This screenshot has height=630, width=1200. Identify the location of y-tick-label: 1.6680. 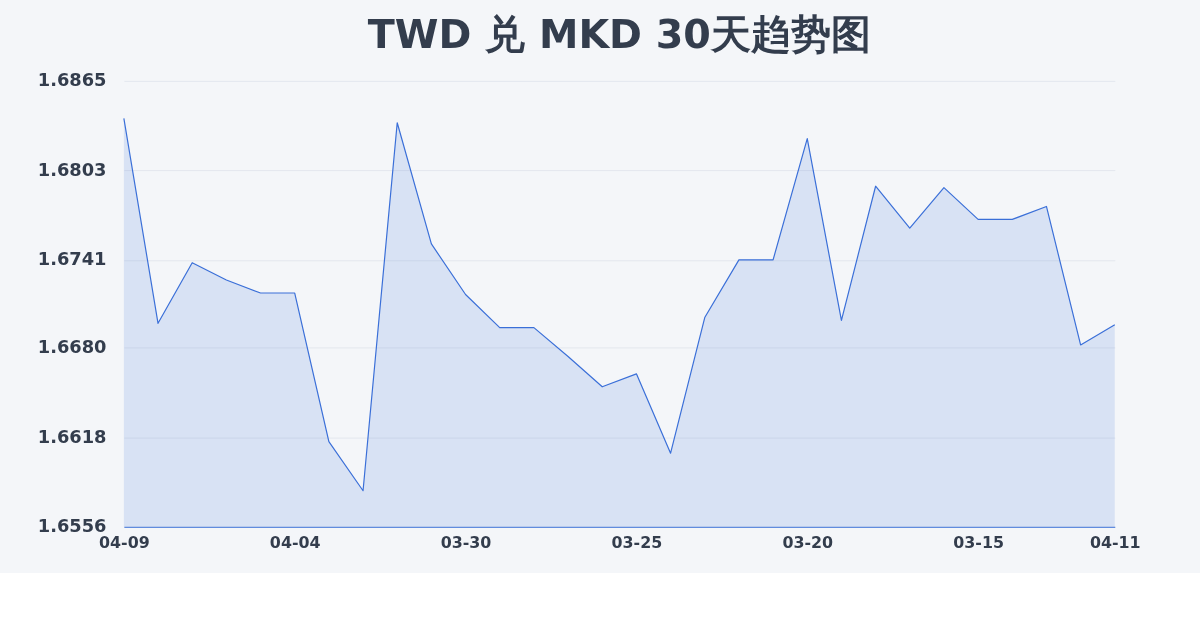
(72, 347).